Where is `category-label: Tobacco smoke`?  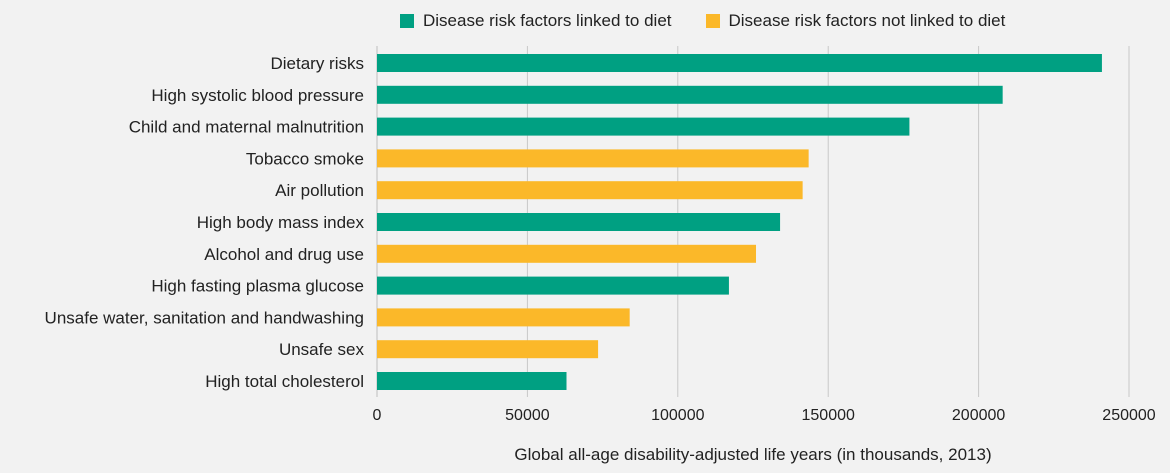
category-label: Tobacco smoke is located at coordinates (305, 158).